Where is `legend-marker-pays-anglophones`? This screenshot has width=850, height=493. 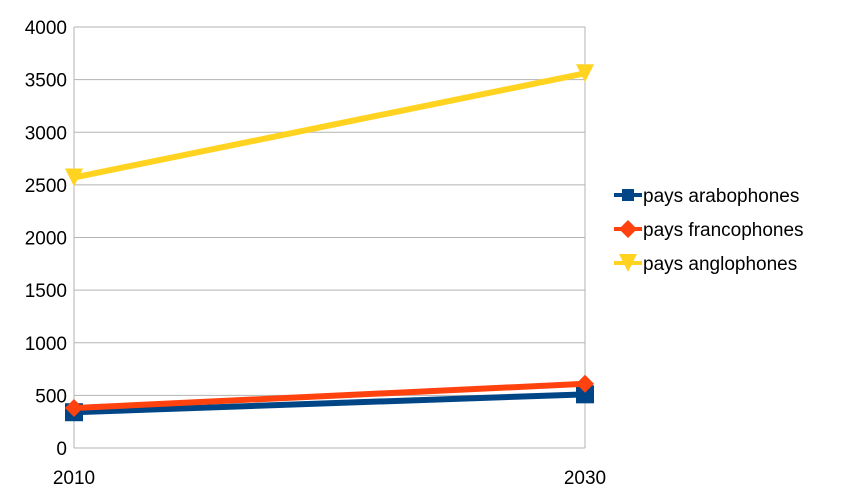
legend-marker-pays-anglophones is located at coordinates (628, 263).